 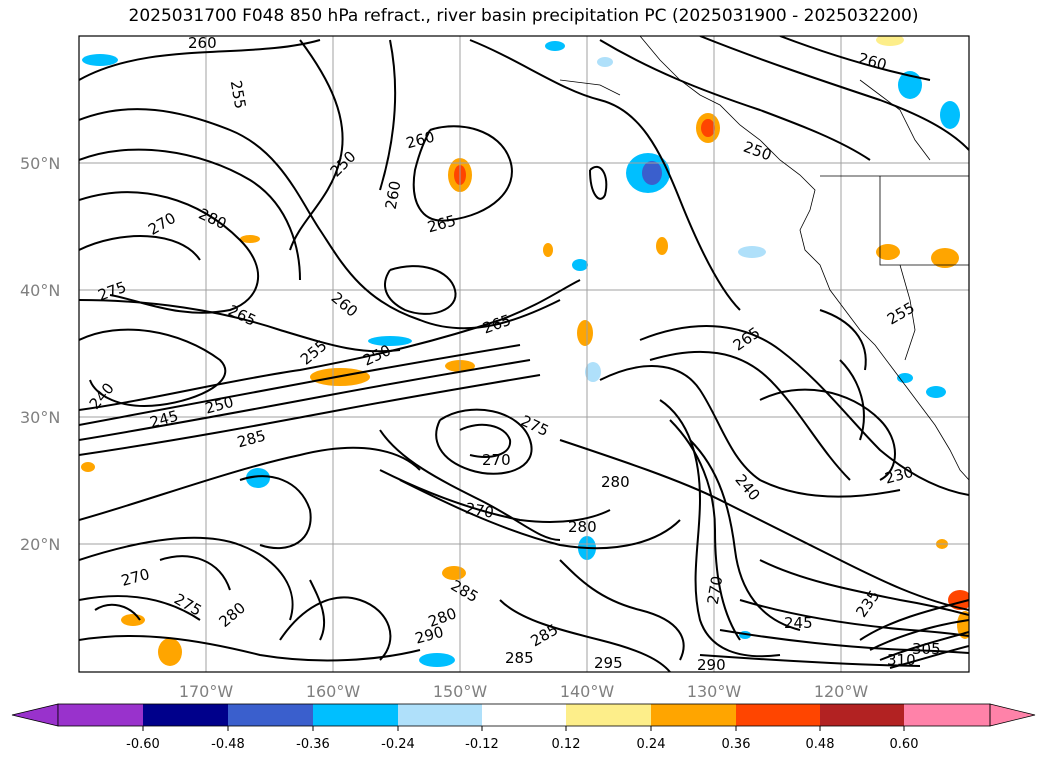 What do you see at coordinates (608, 663) in the screenshot?
I see `contour-label: 295` at bounding box center [608, 663].